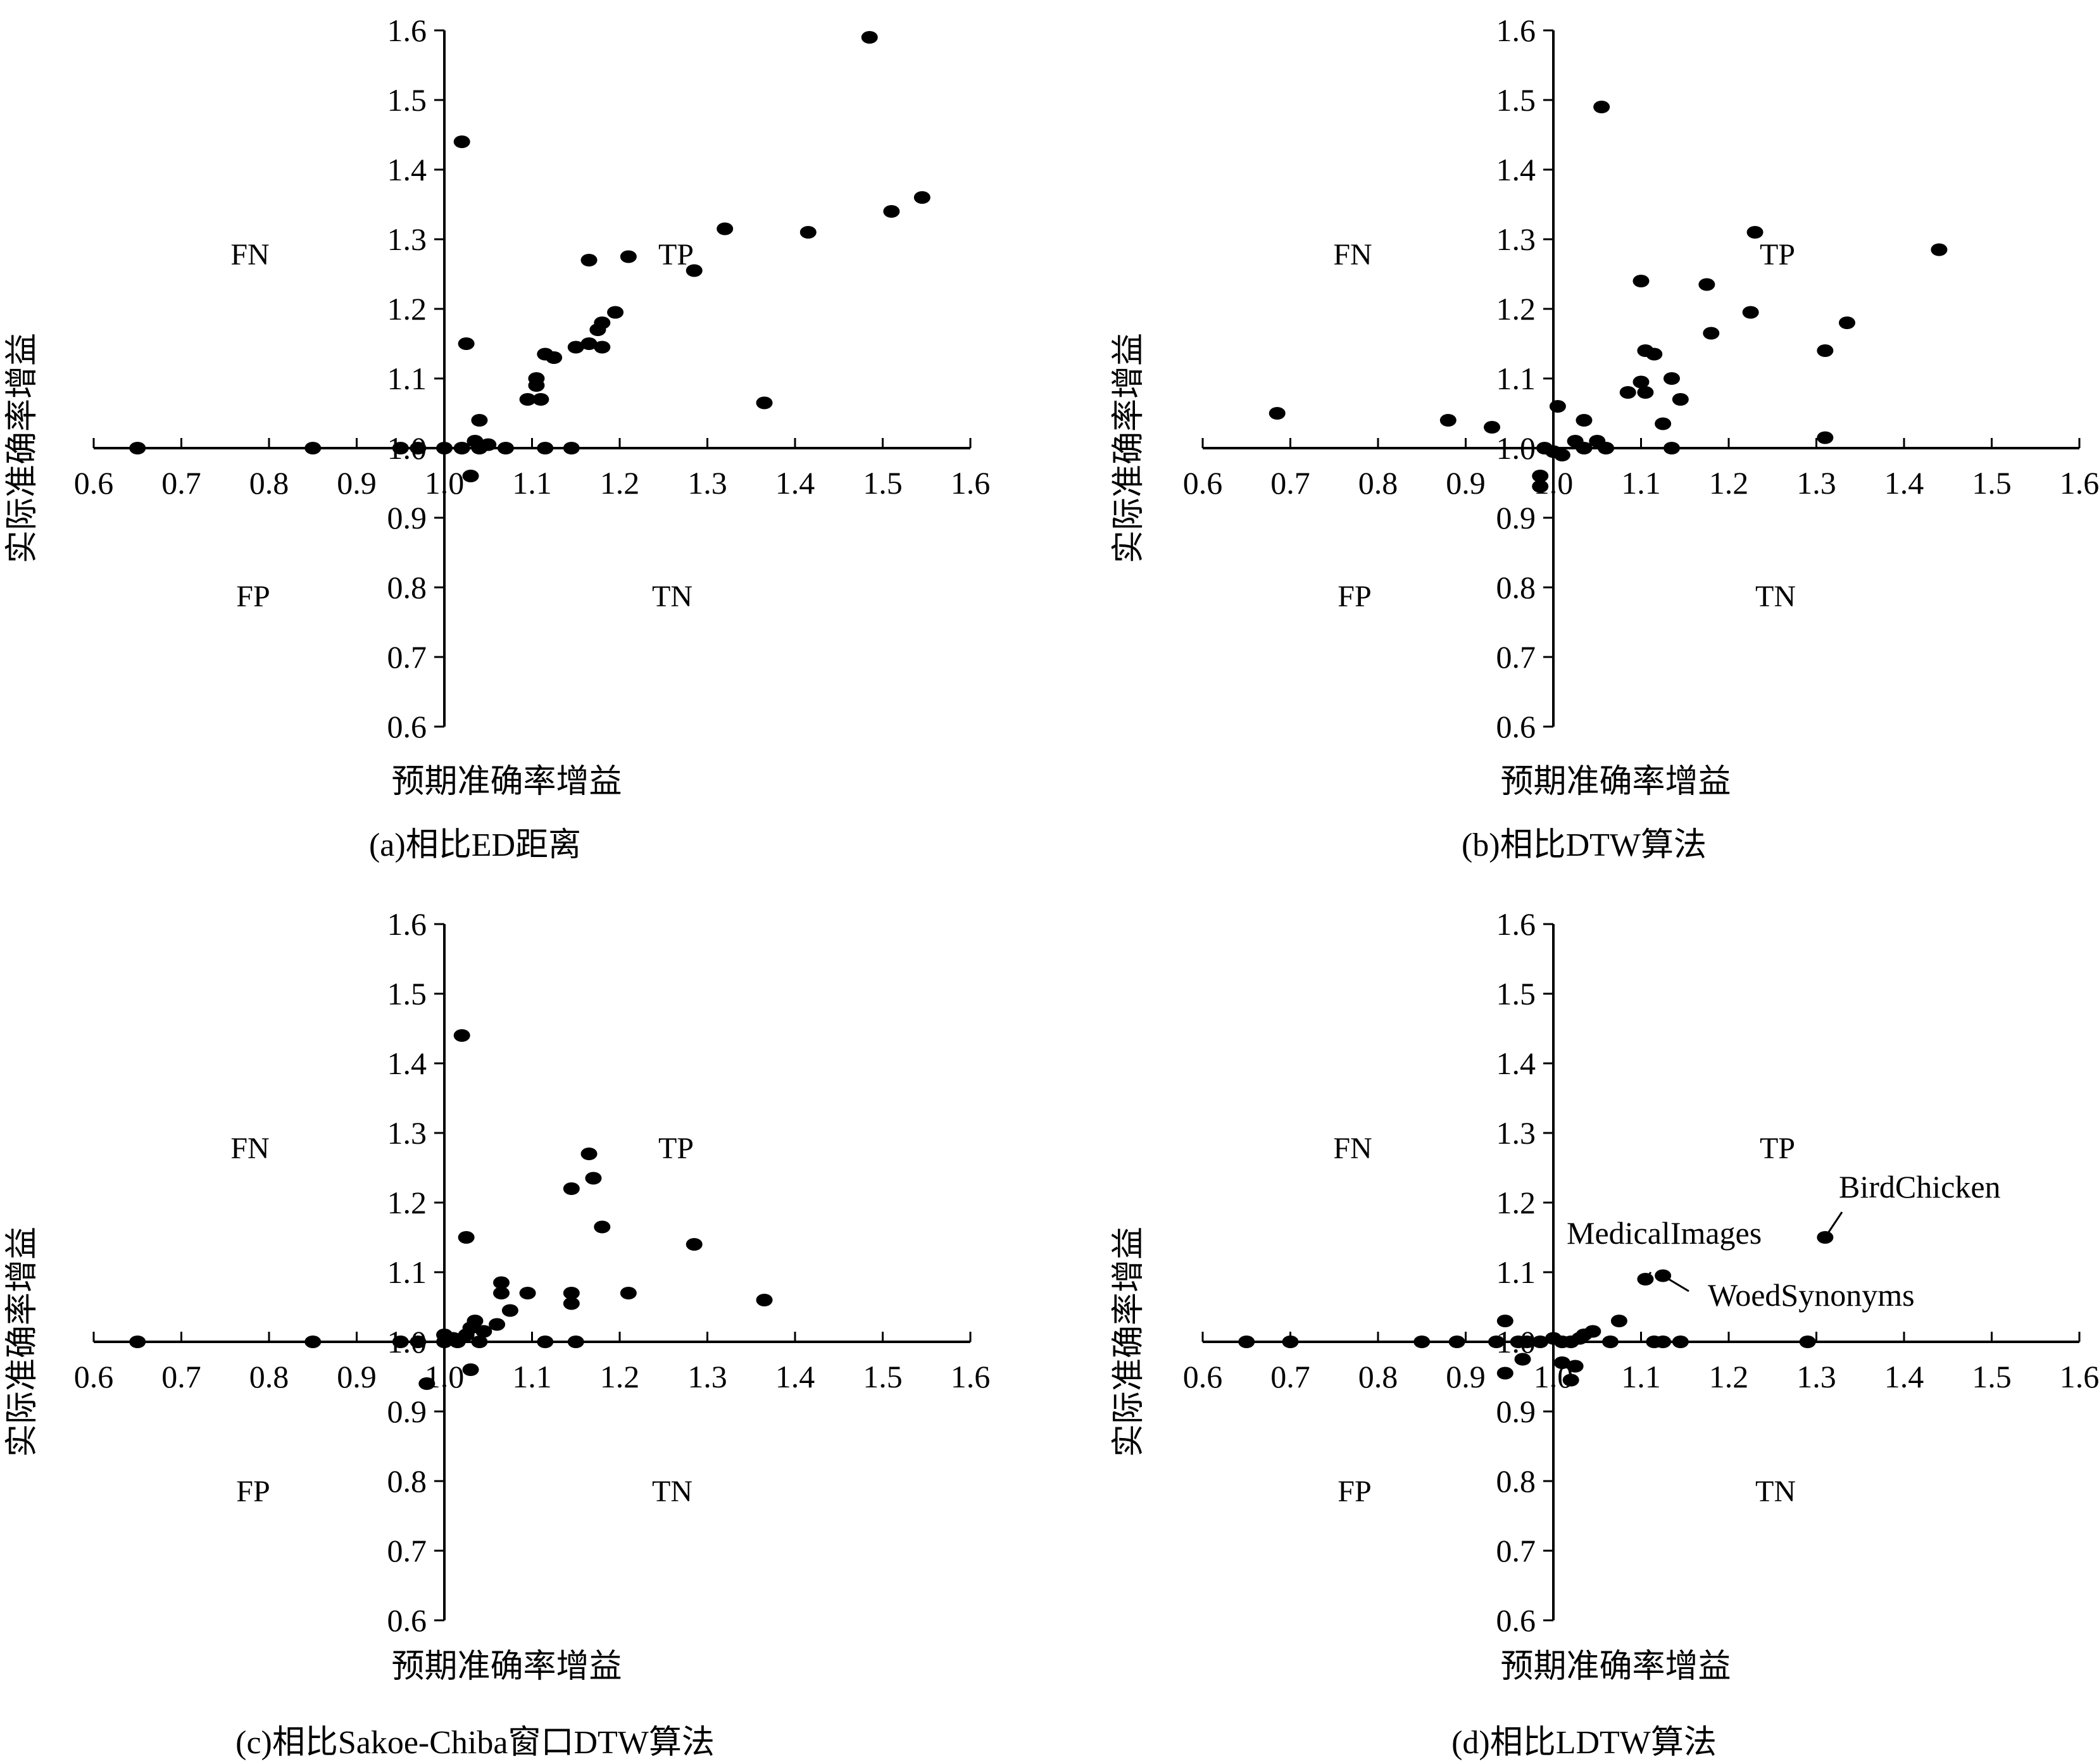  I want to click on x-tick-label: 1.1, so click(532, 1376).